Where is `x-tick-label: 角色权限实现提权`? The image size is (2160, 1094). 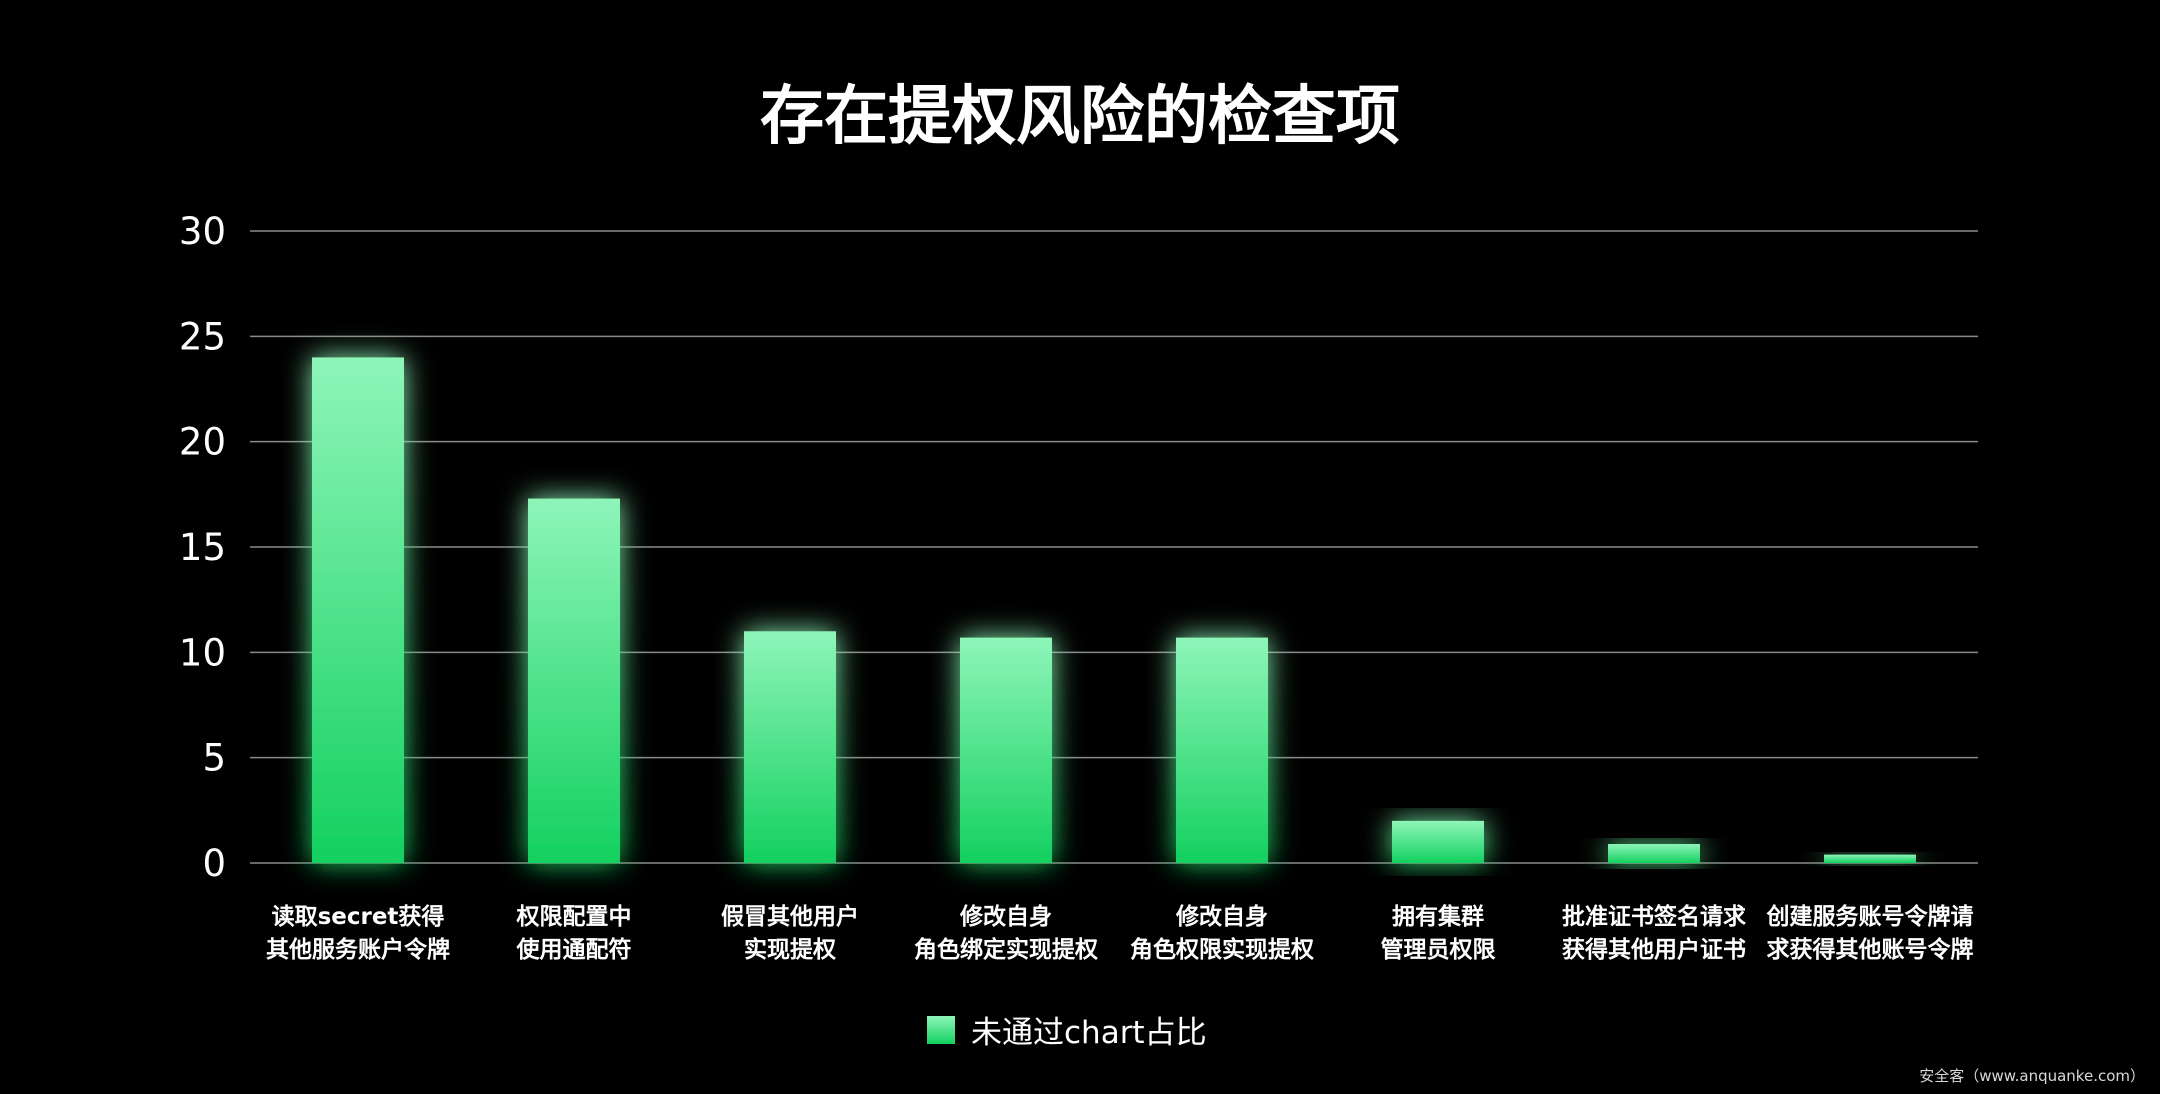 x-tick-label: 角色权限实现提权 is located at coordinates (1222, 949).